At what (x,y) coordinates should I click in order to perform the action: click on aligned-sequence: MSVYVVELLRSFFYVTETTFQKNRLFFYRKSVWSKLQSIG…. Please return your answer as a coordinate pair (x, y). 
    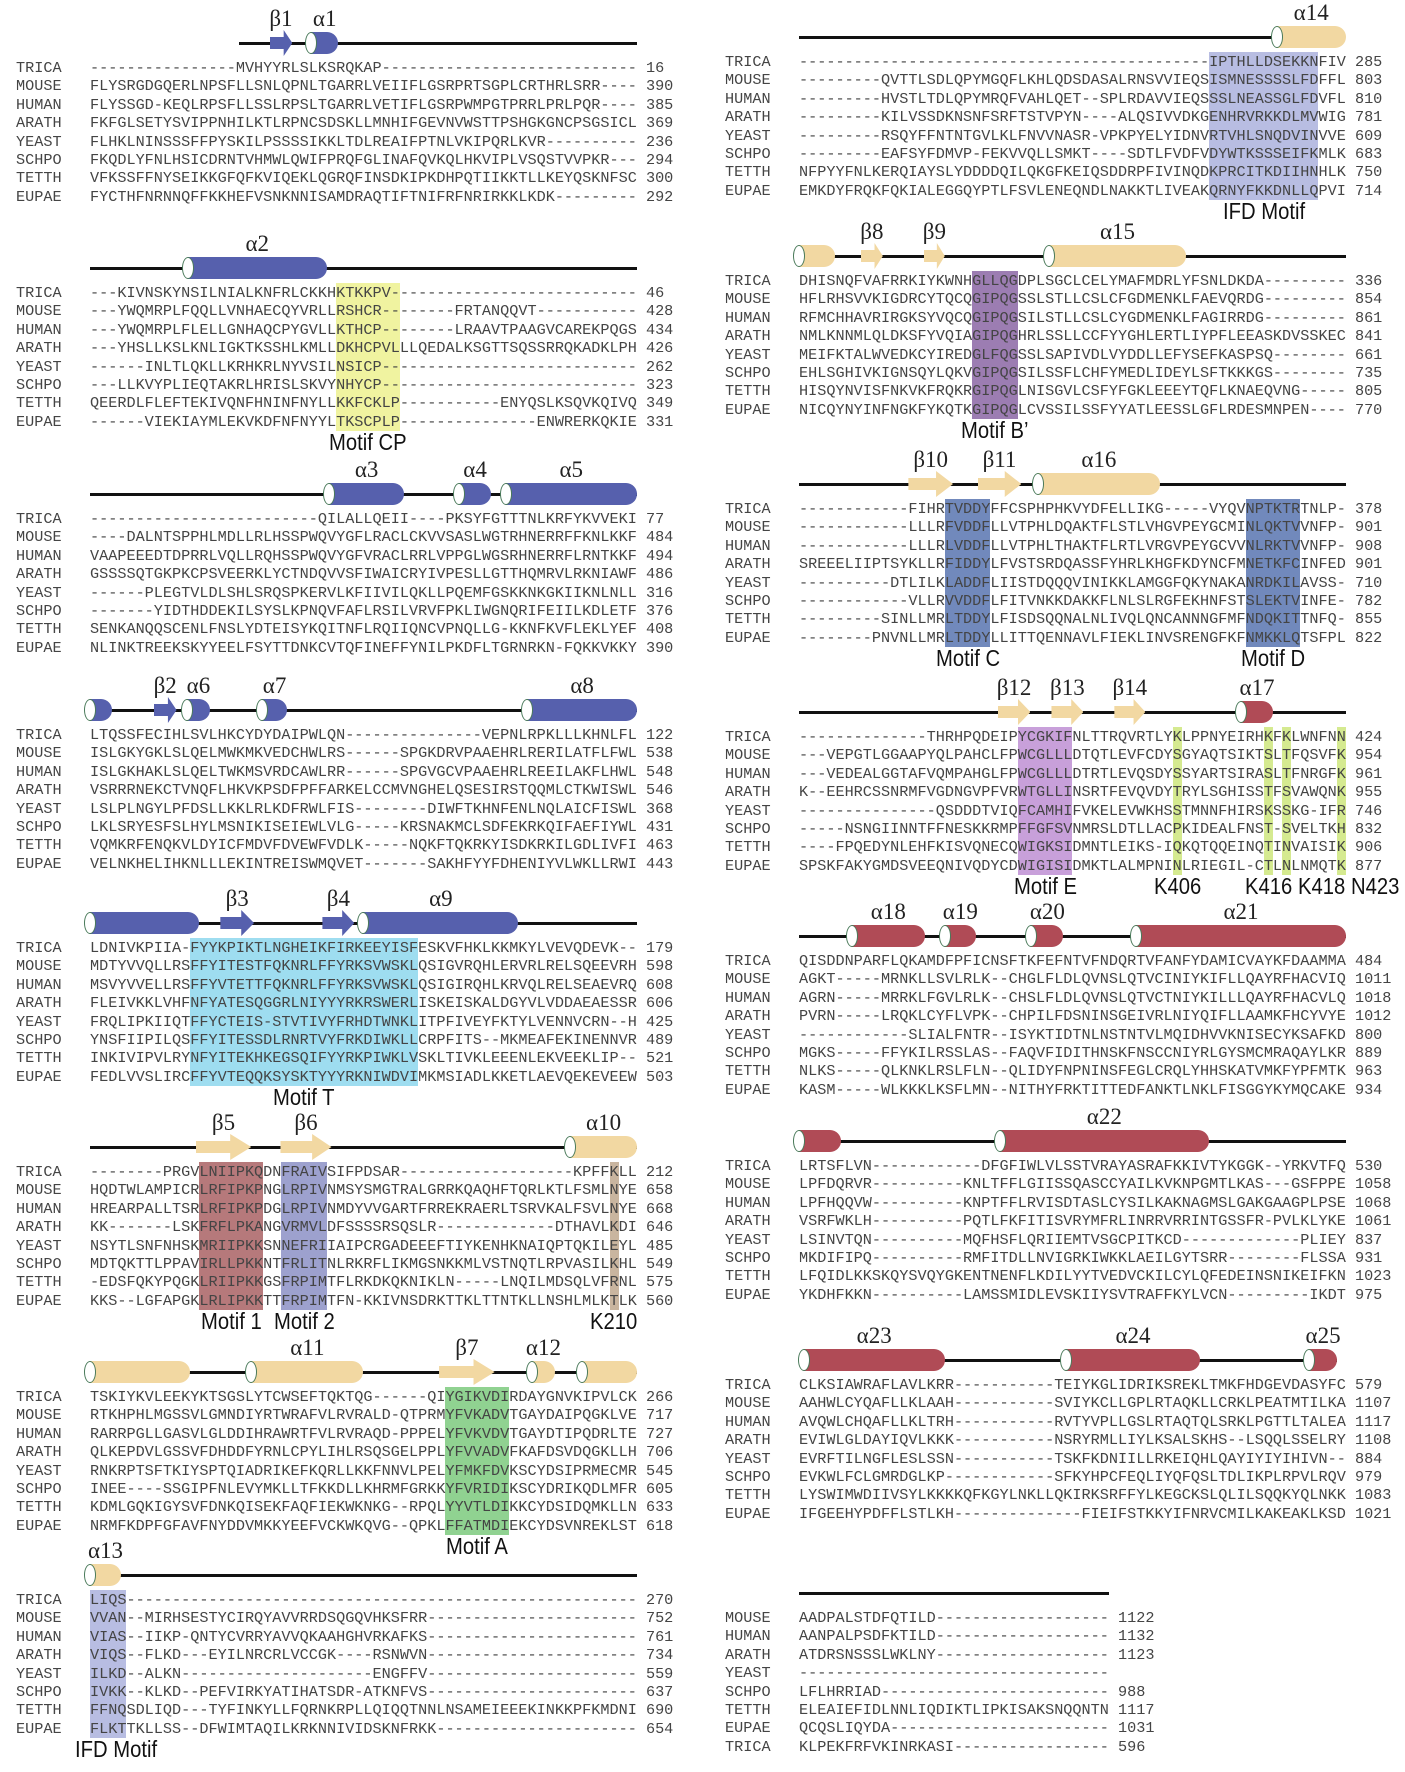
    Looking at the image, I should click on (363, 984).